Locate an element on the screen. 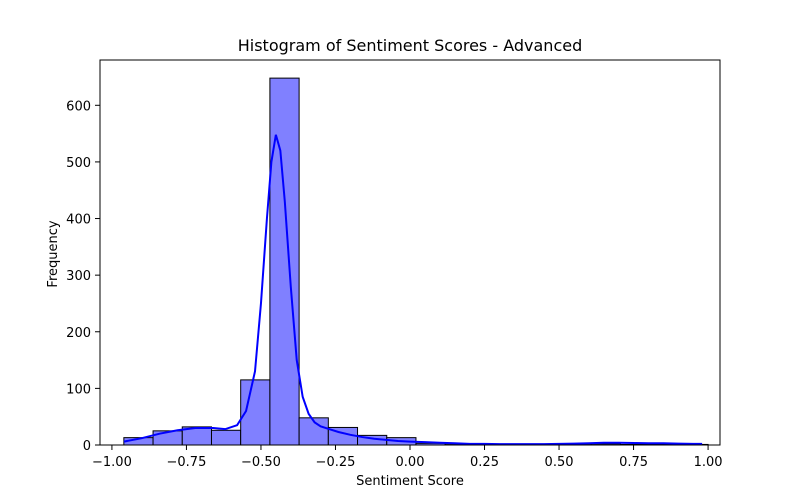 The image size is (800, 500). x-tick-label: 0.75 is located at coordinates (633, 462).